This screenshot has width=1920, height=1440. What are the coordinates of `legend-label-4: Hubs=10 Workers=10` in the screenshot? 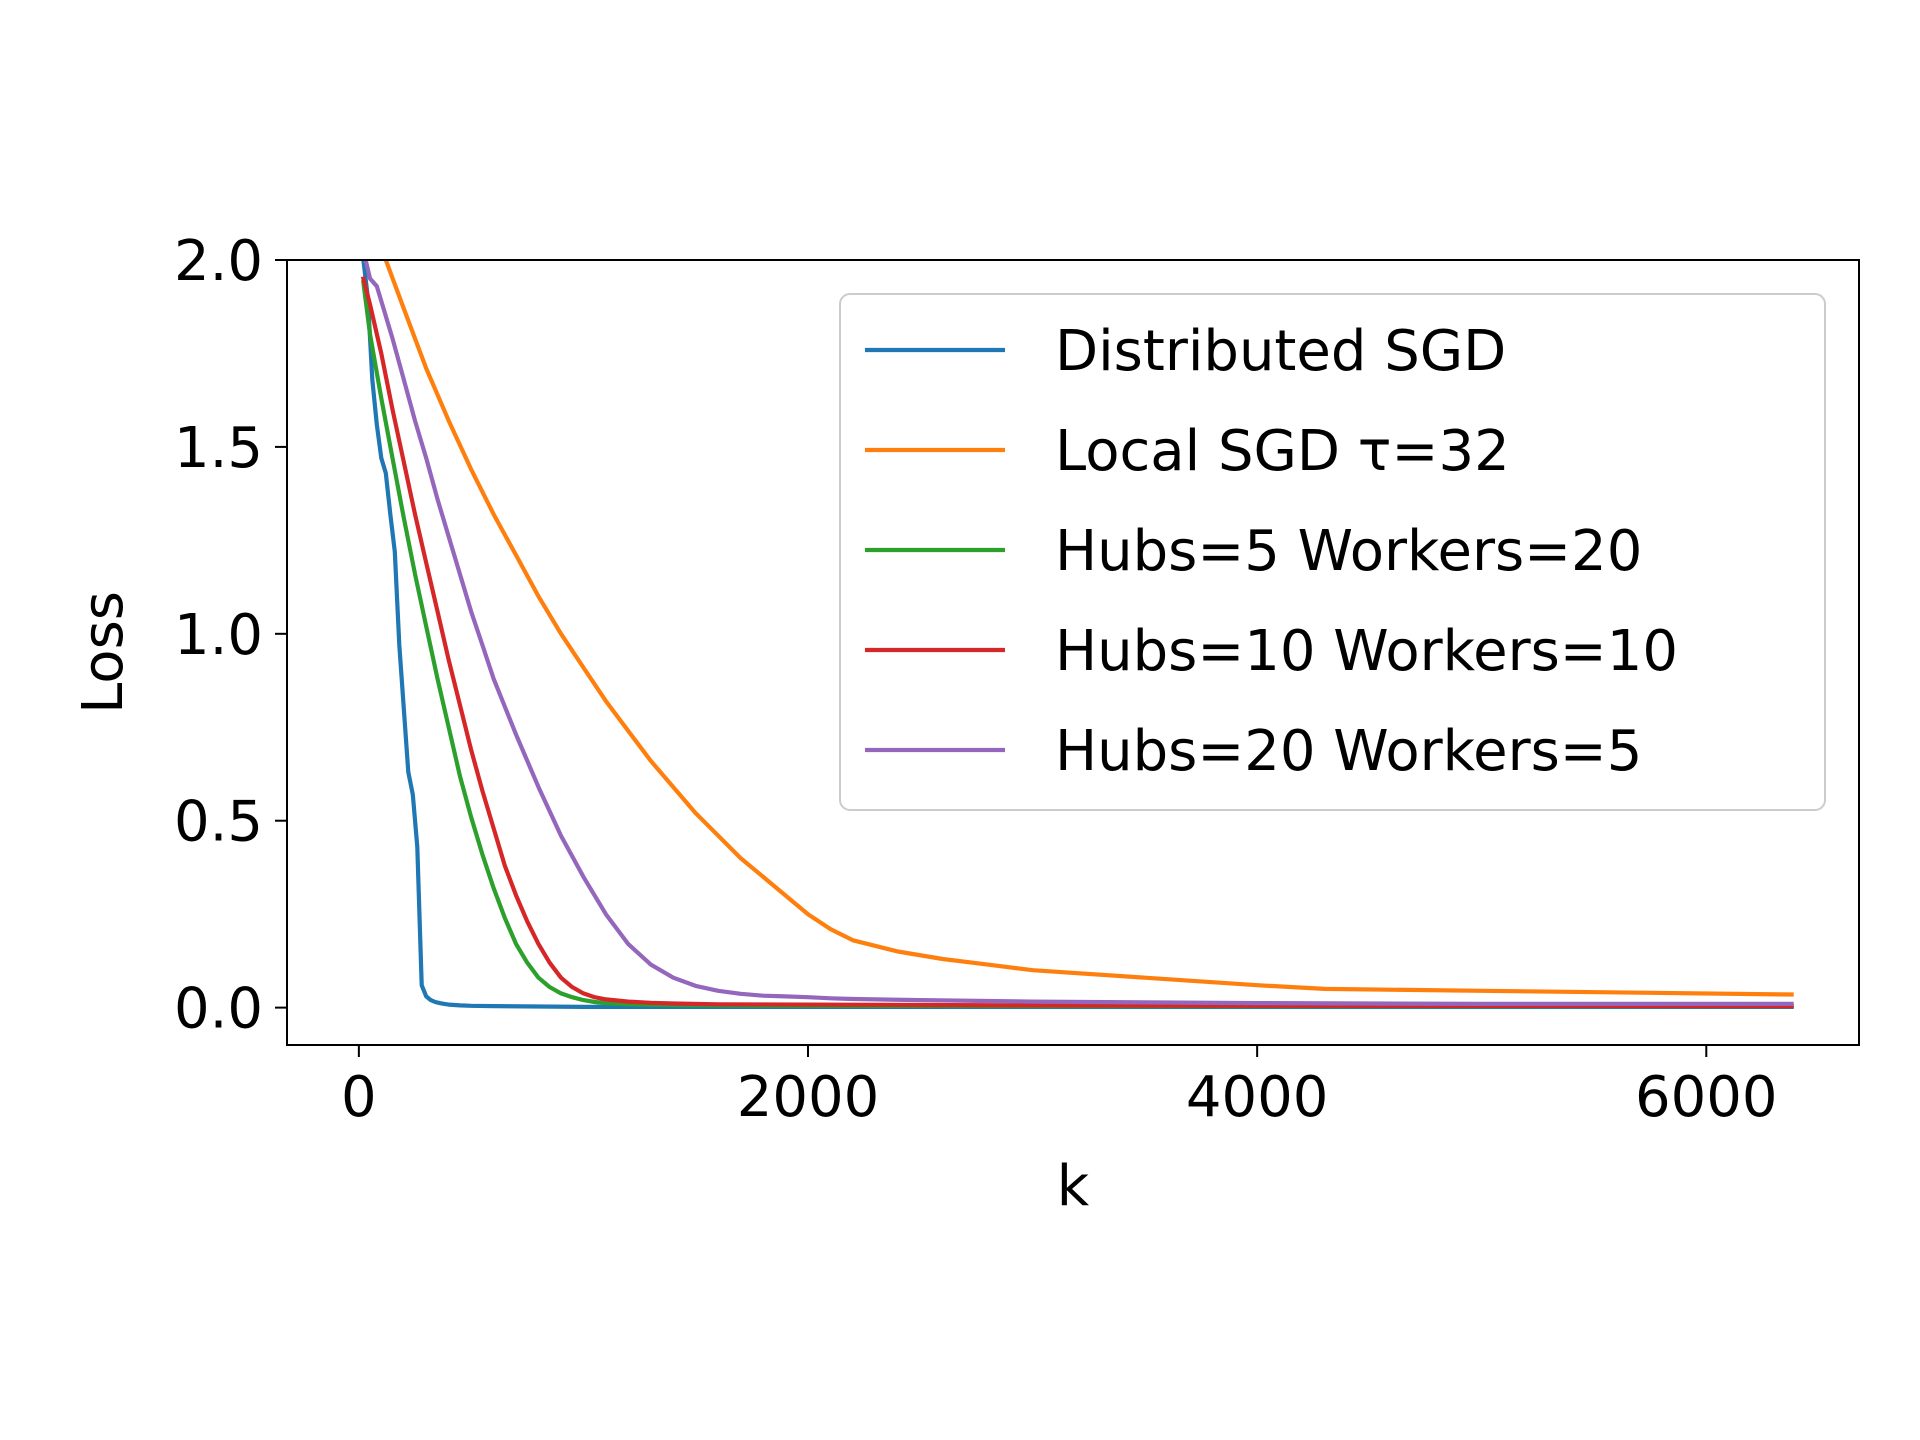 It's located at (1366, 651).